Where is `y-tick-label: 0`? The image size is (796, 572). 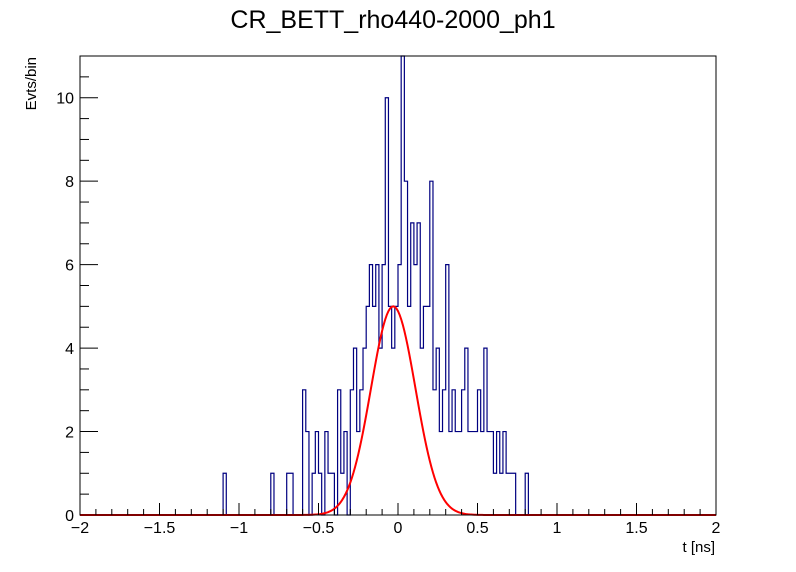
y-tick-label: 0 is located at coordinates (69, 516).